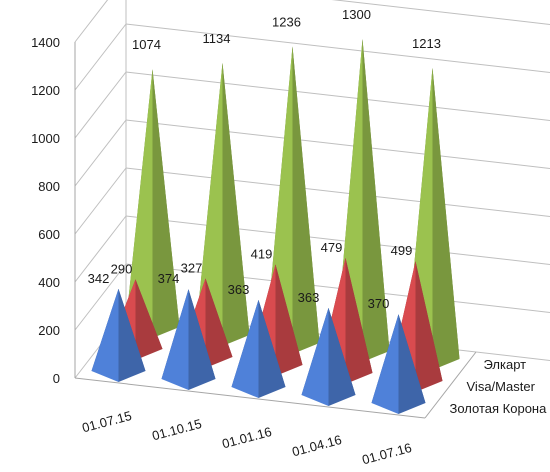 This screenshot has width=550, height=472. I want to click on x-axis-line, so click(250, 398).